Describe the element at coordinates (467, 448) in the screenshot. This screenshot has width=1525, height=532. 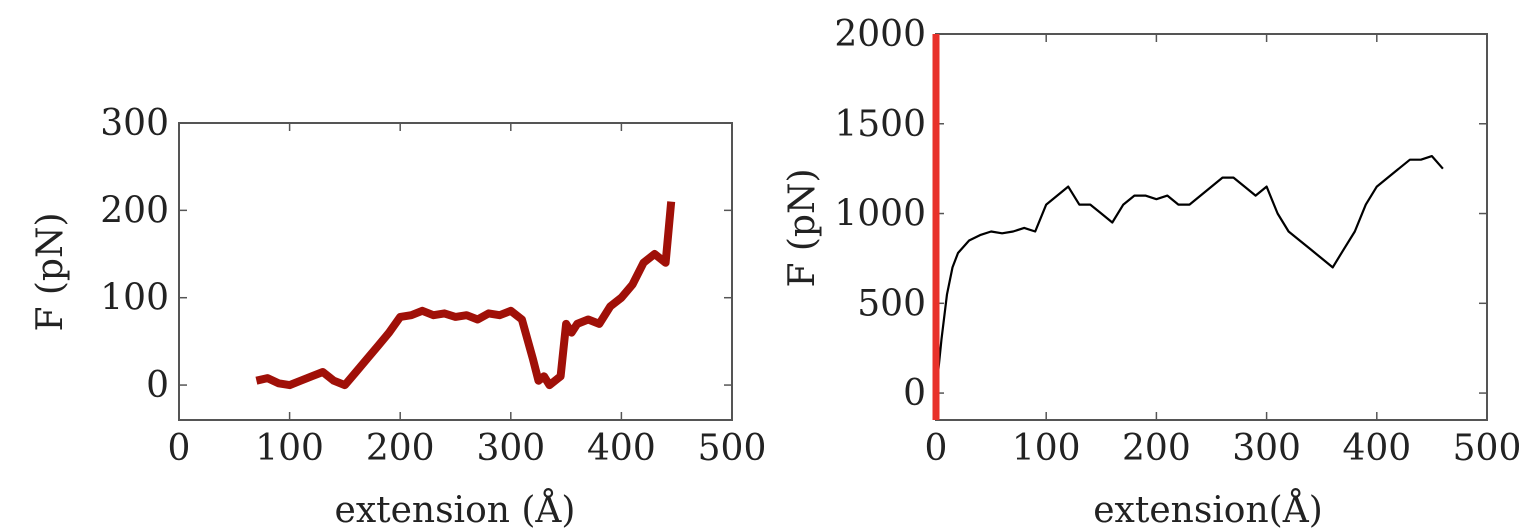
I see `x-tick-labels-left: 0 100 200 300 400 500` at that location.